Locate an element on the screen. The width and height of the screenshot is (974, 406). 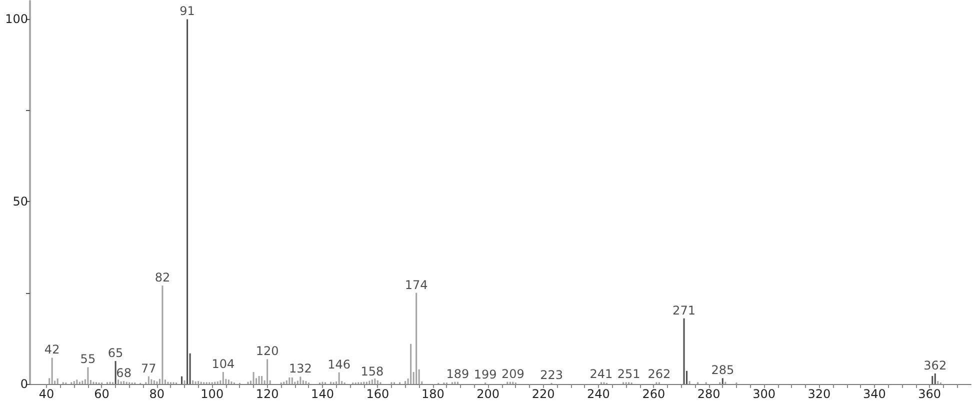
x-tick-label: 140 is located at coordinates (322, 394).